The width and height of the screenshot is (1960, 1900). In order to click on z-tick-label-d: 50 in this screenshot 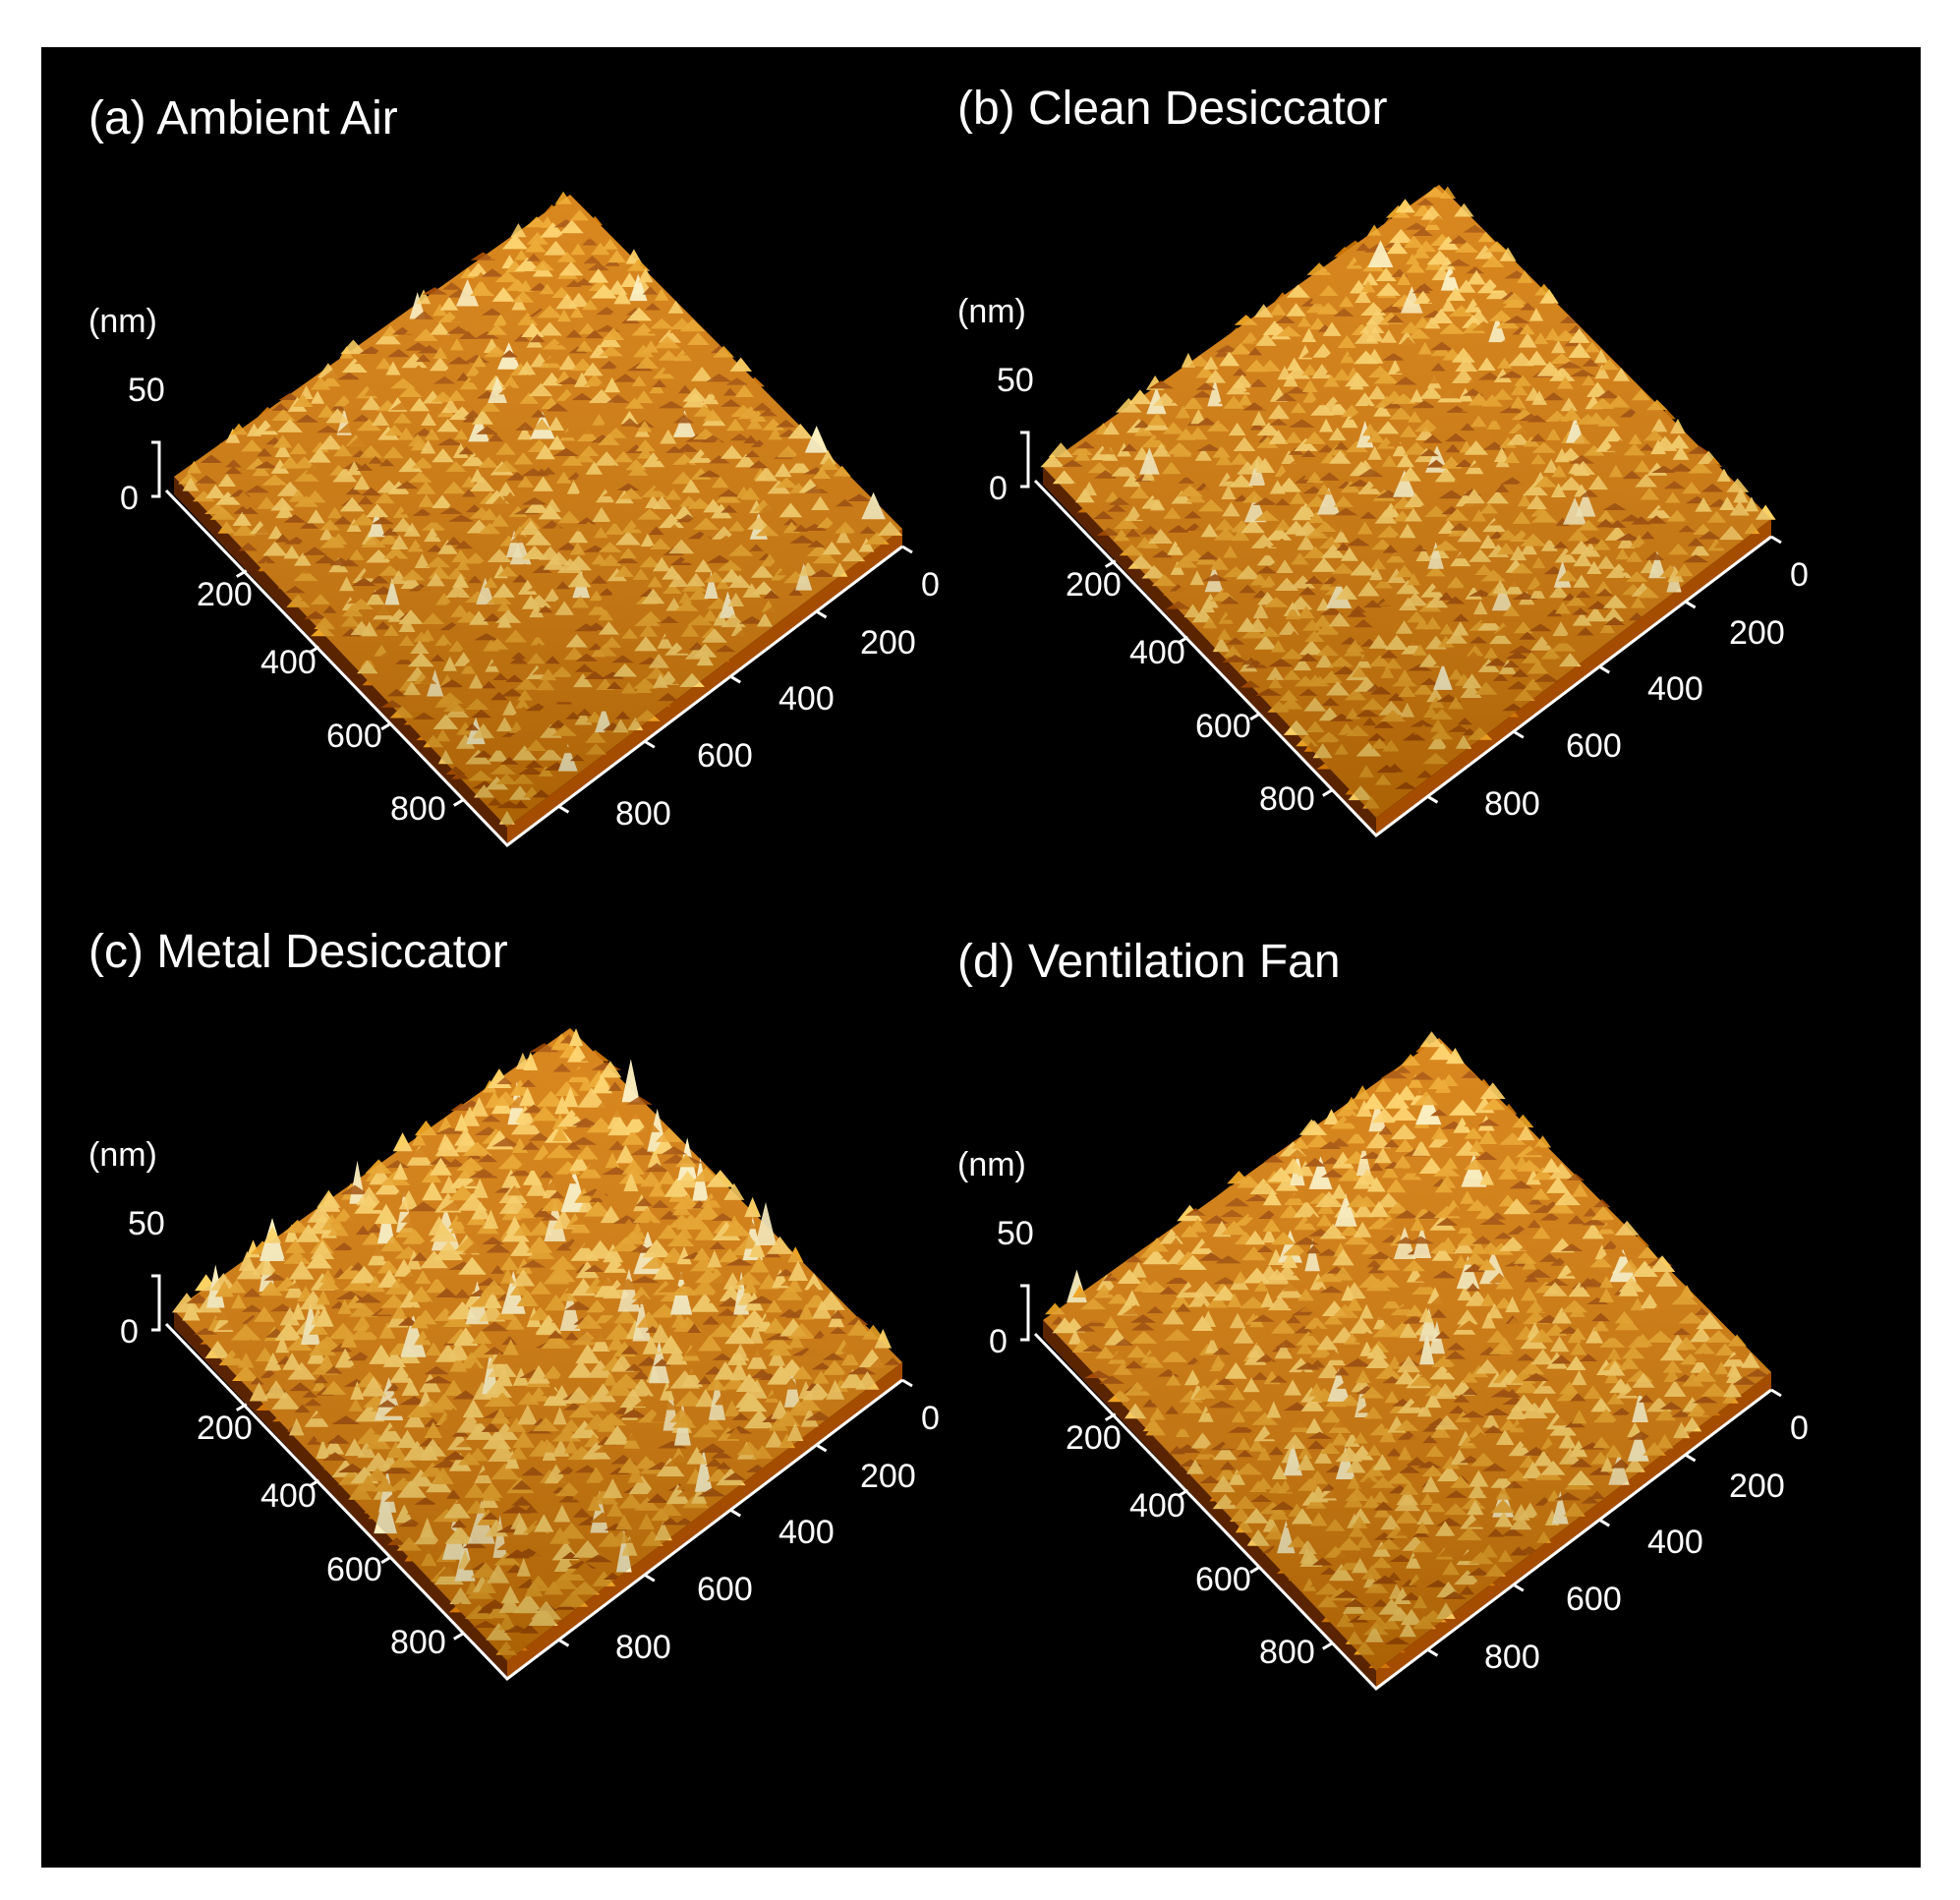, I will do `click(1016, 1233)`.